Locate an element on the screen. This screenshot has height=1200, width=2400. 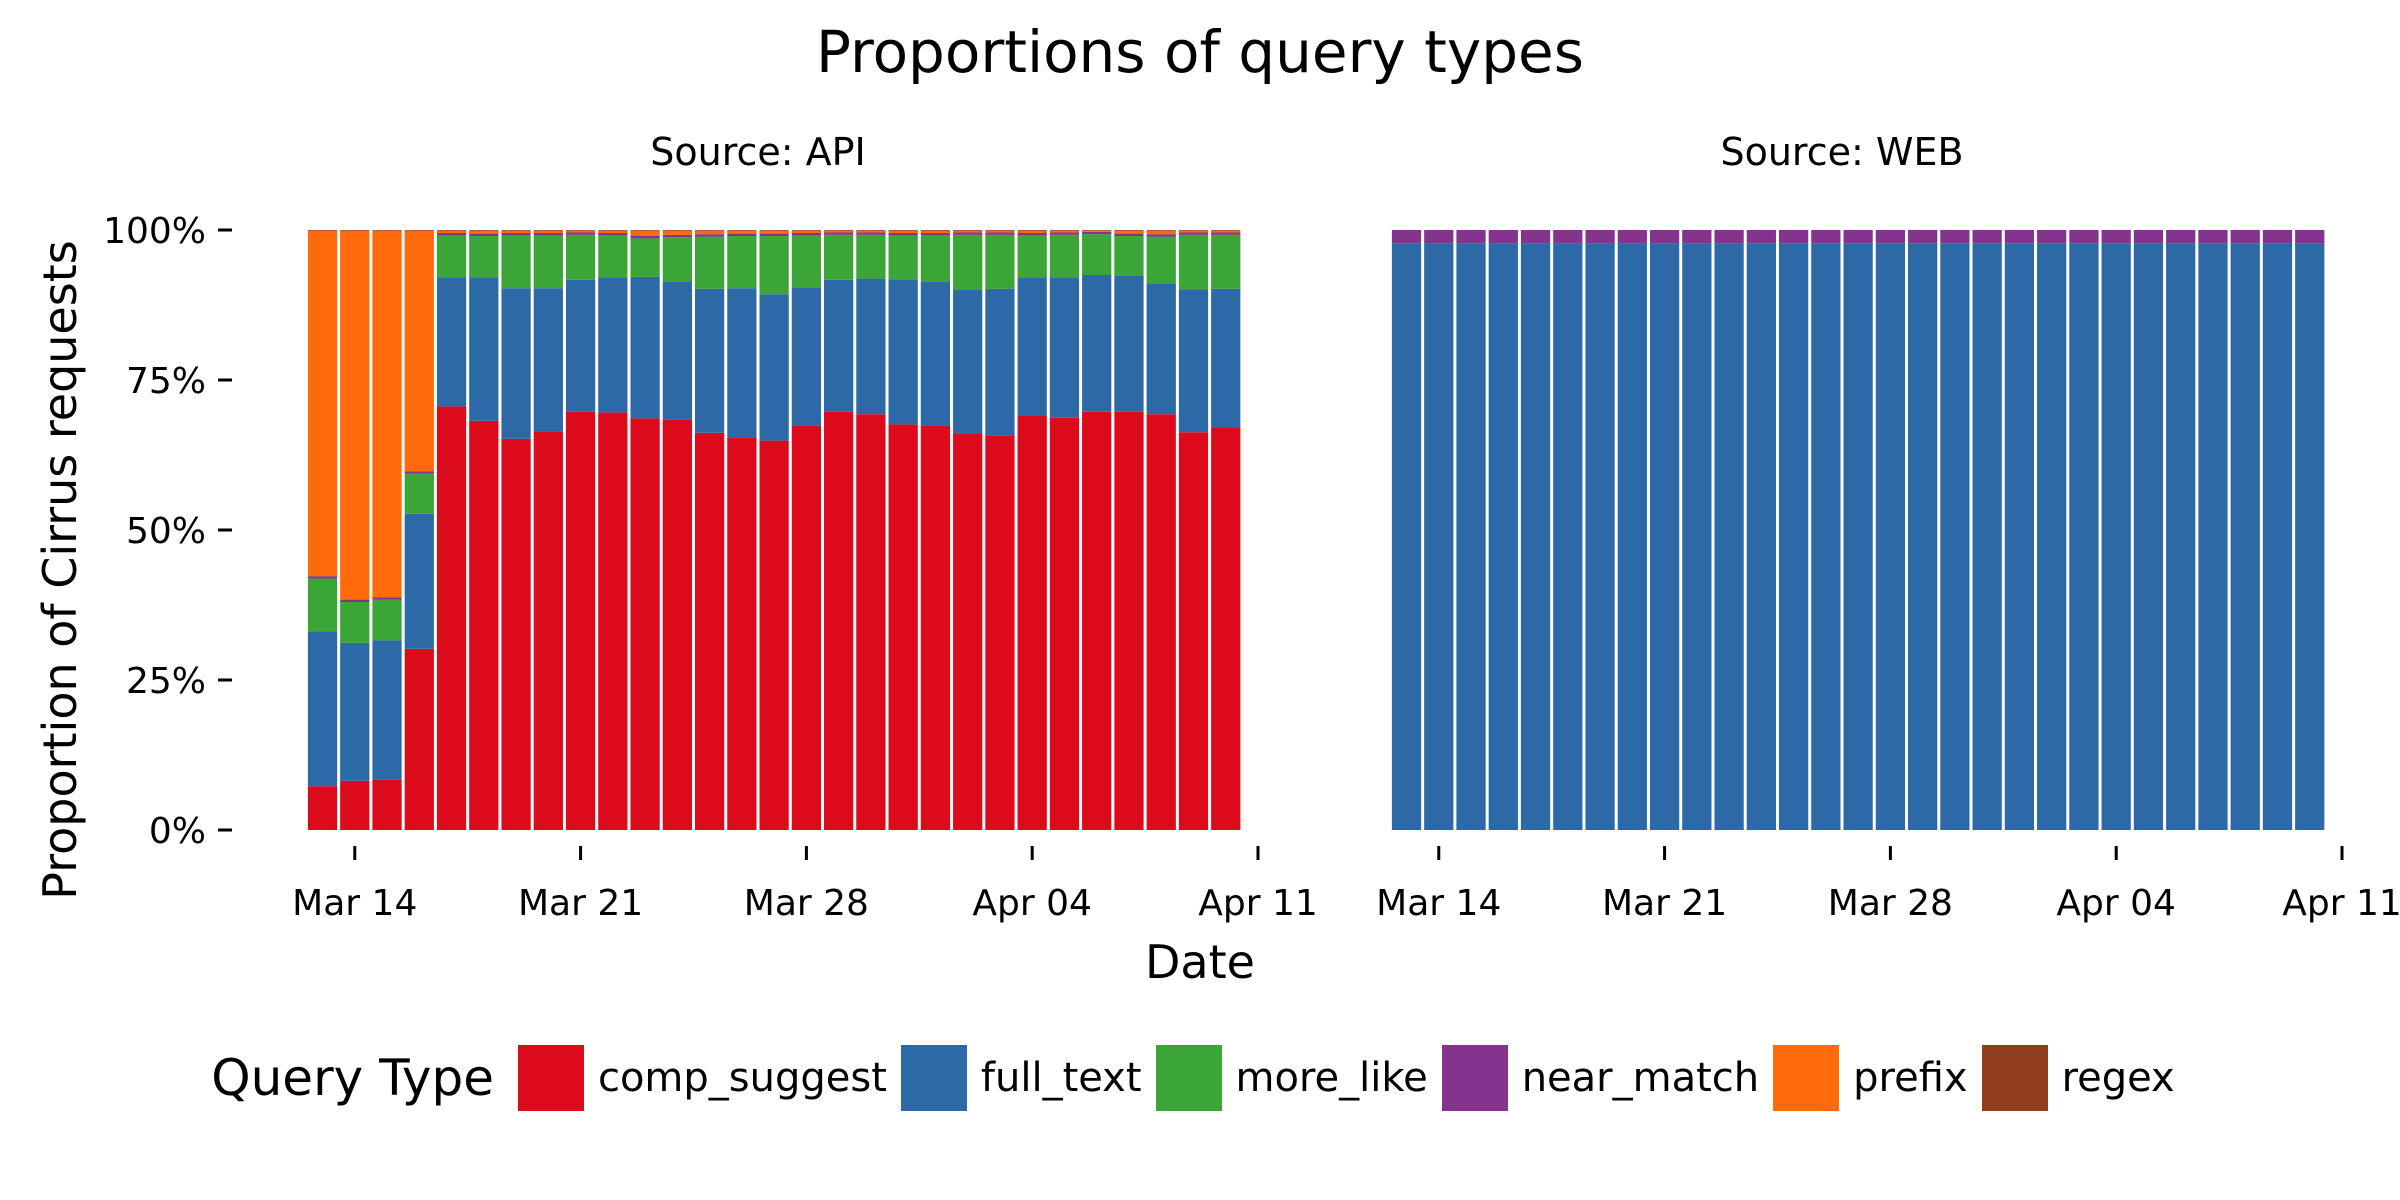
x-tick-label: Mar 28 is located at coordinates (806, 903).